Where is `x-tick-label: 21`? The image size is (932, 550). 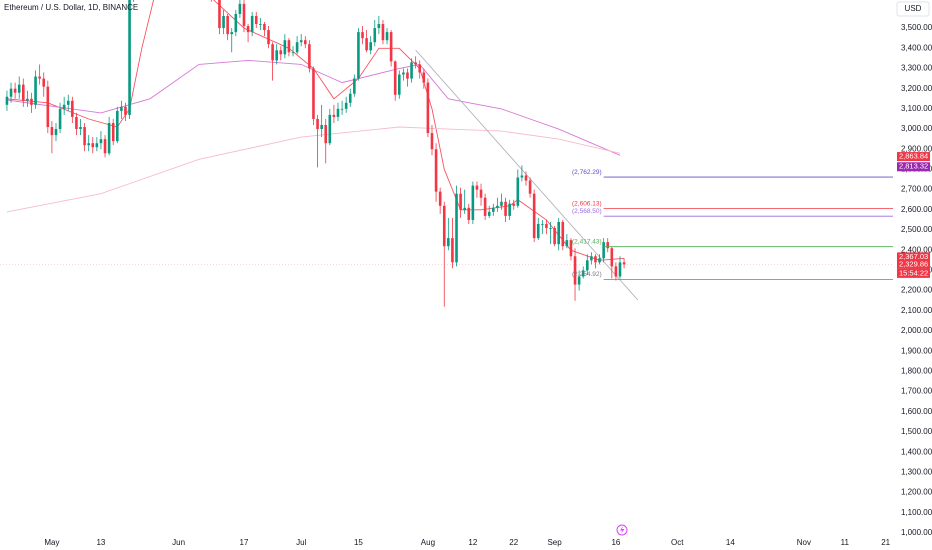
x-tick-label: 21 is located at coordinates (885, 542).